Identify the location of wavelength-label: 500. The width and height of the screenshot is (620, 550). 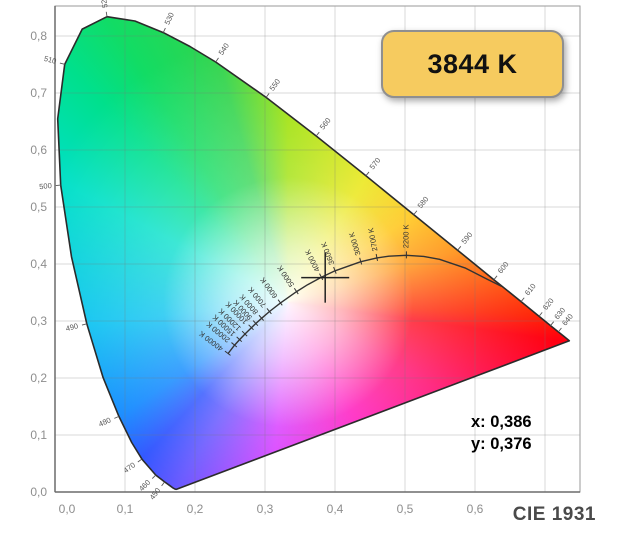
(45, 186).